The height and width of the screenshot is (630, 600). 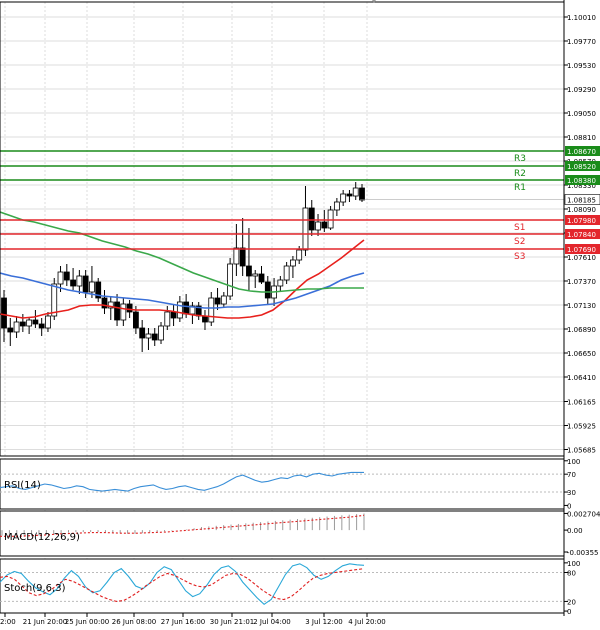 I want to click on price-axis-label: 1.09530, so click(x=581, y=66).